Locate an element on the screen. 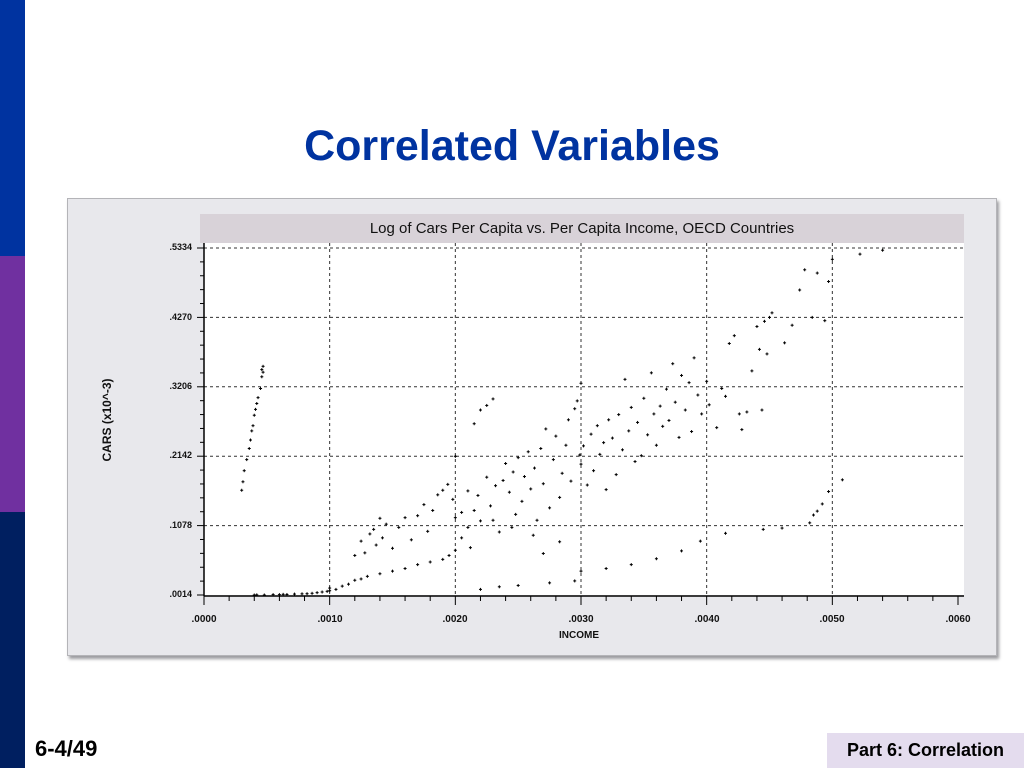 This screenshot has height=768, width=1024. y-tick-label: .3206 is located at coordinates (180, 386).